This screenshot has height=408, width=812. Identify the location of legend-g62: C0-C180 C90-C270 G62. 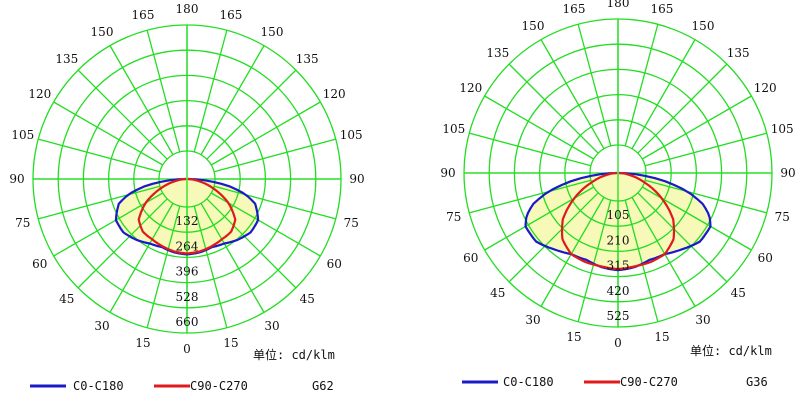
(182, 386).